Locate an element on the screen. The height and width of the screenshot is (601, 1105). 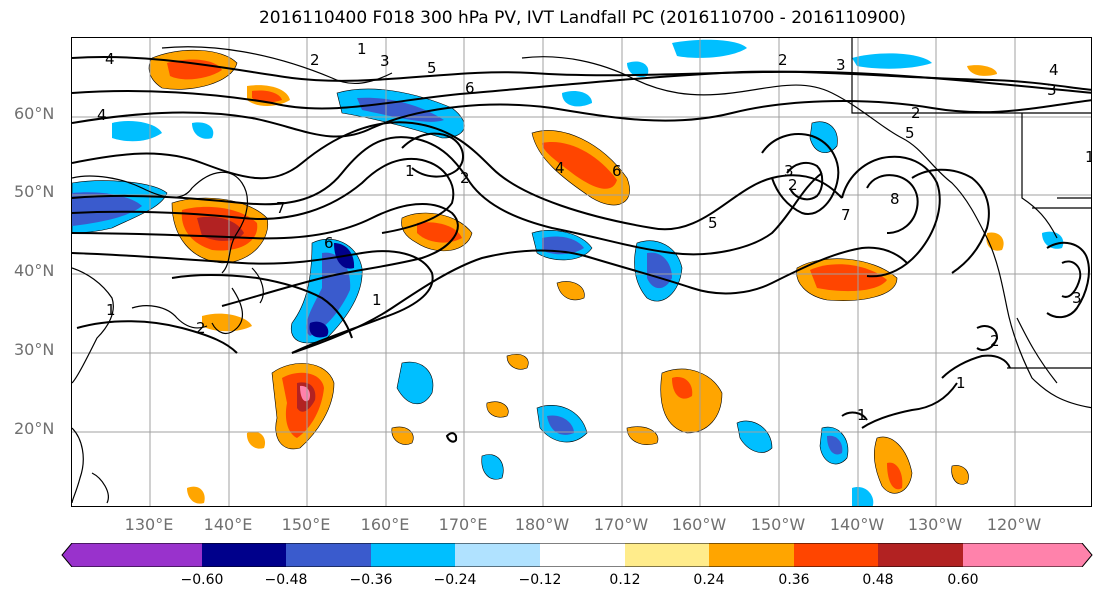
lon-label: 130°E is located at coordinates (149, 524).